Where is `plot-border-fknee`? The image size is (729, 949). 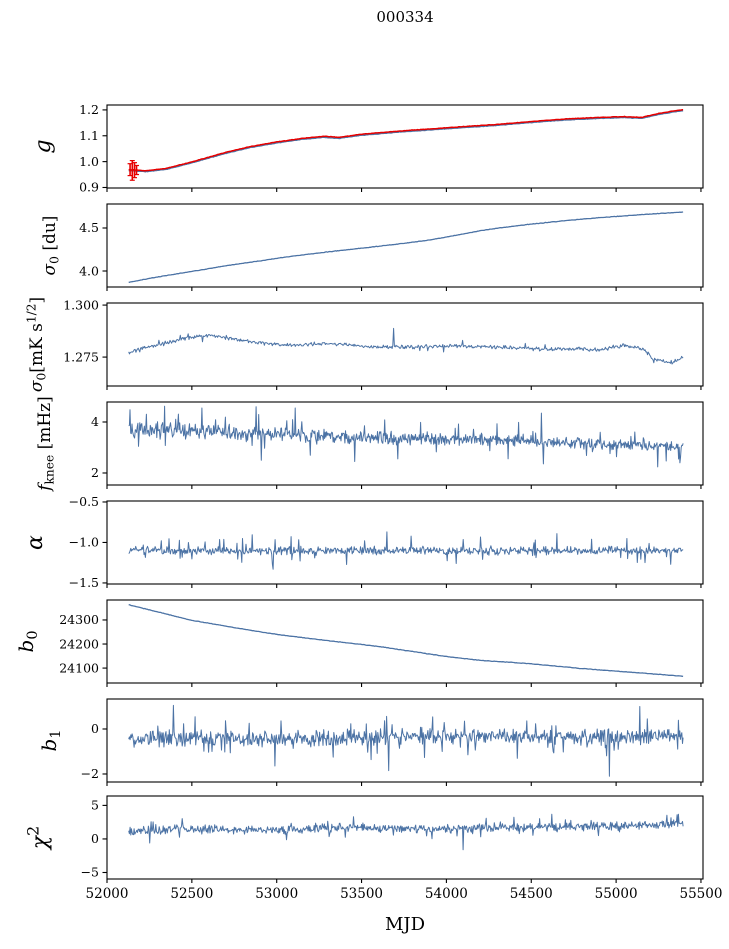 plot-border-fknee is located at coordinates (405, 443).